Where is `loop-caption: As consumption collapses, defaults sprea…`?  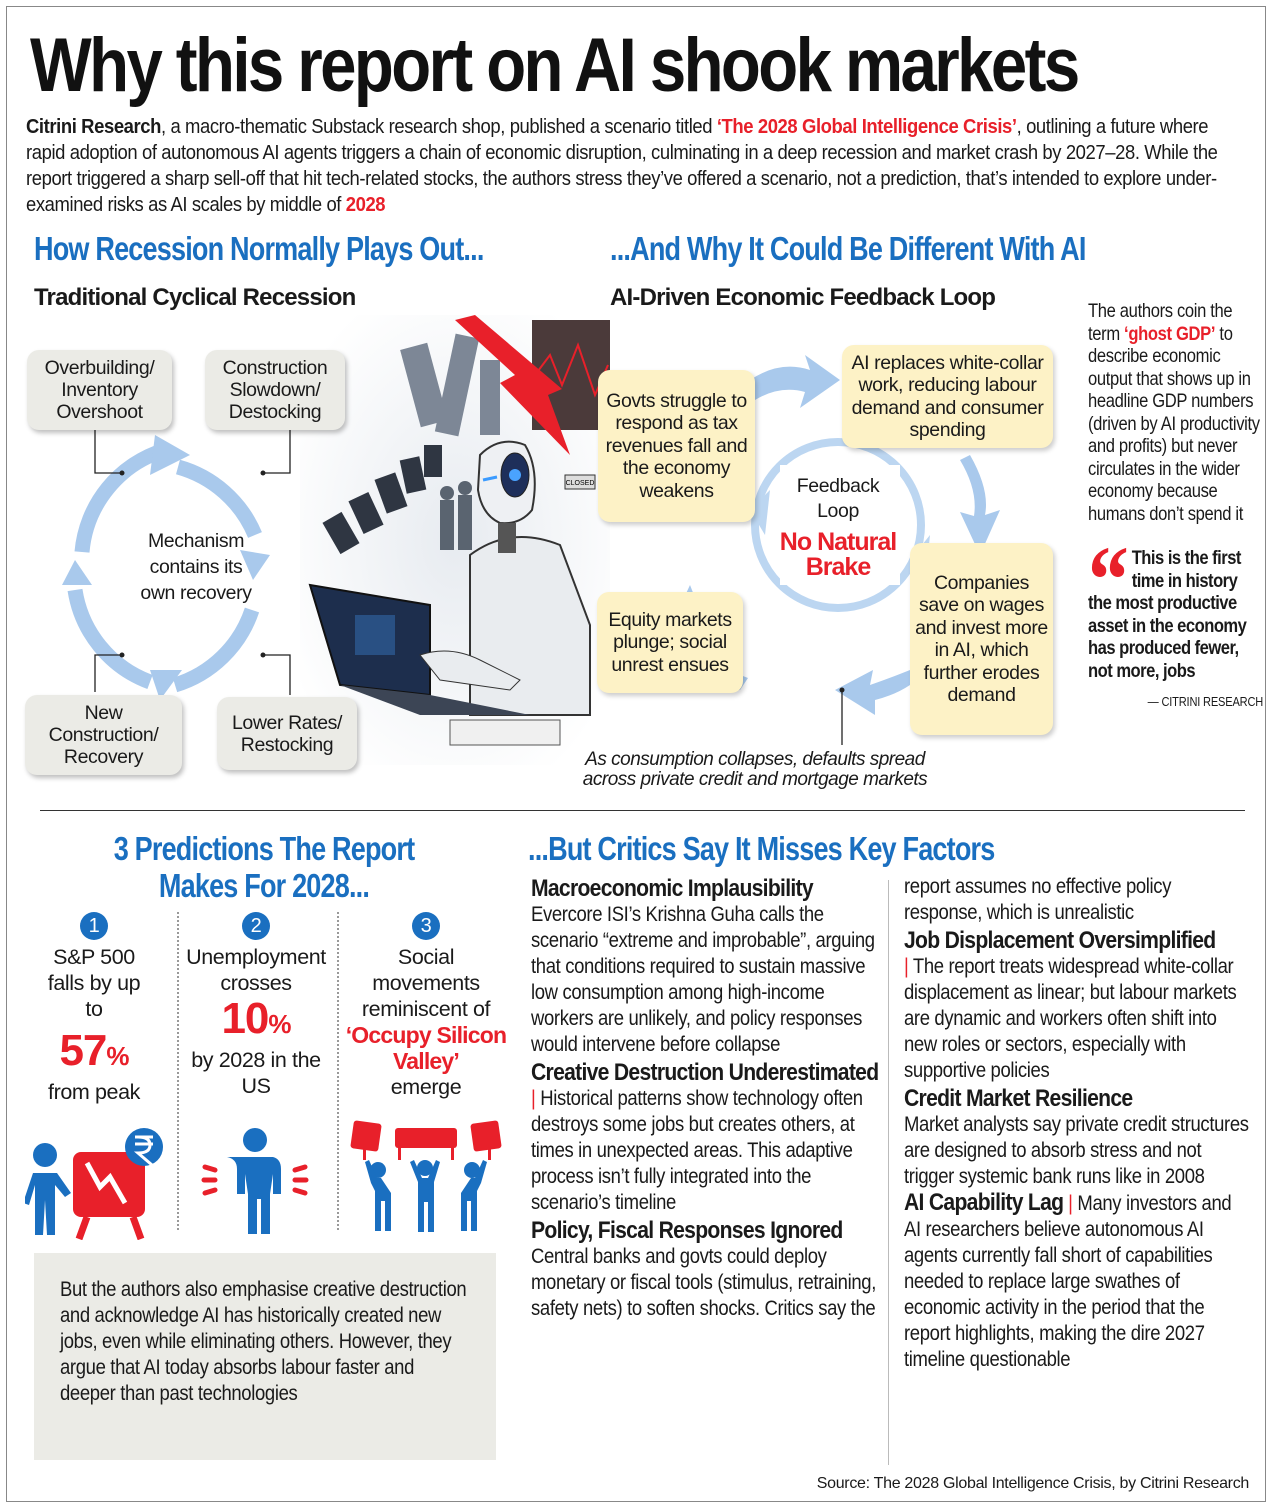
loop-caption: As consumption collapses, defaults sprea… is located at coordinates (755, 769).